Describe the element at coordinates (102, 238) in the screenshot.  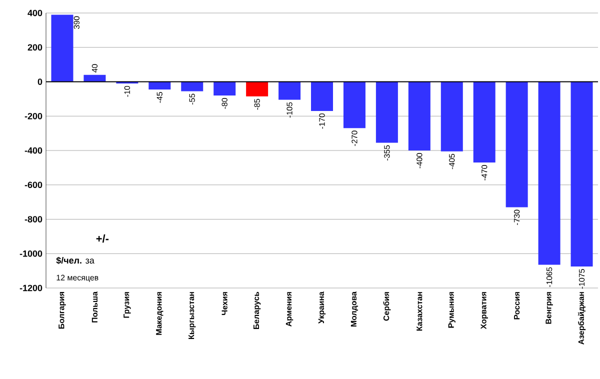
I see `annotation: +/-` at that location.